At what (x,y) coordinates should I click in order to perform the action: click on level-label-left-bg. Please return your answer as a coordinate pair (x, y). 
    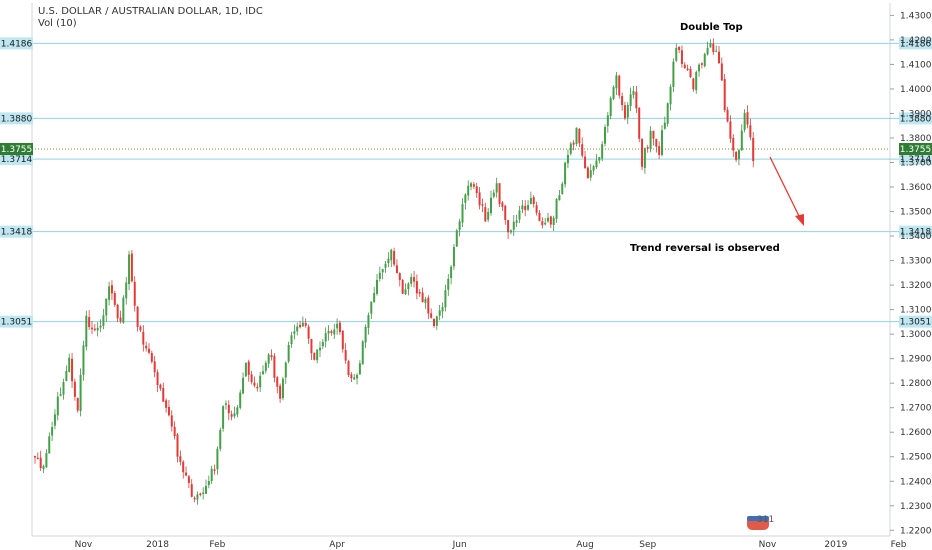
    Looking at the image, I should click on (16, 43).